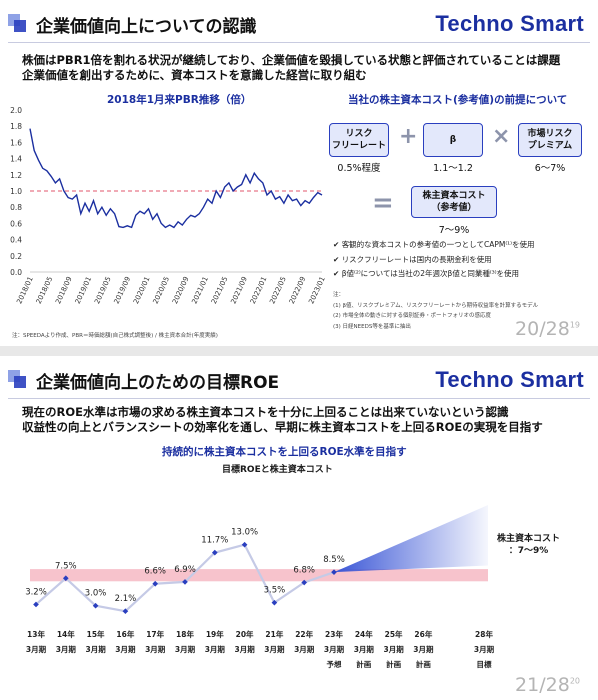 The height and width of the screenshot is (700, 598). I want to click on roe-data-label: 2.1%, so click(126, 599).